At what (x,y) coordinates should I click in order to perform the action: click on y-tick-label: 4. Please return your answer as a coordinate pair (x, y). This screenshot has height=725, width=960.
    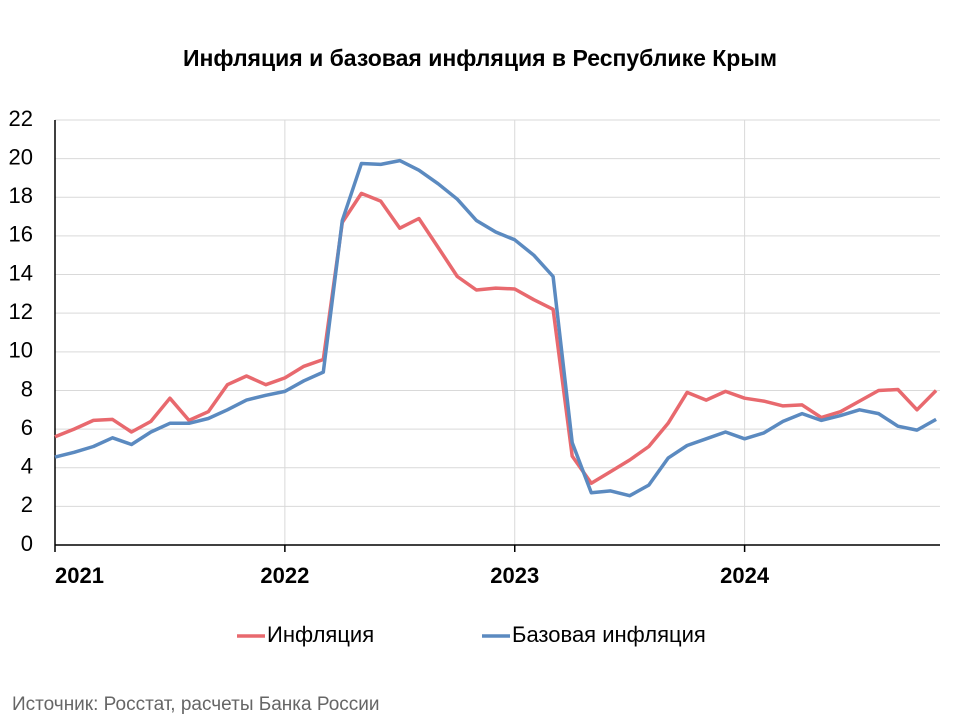
    Looking at the image, I should click on (27, 466).